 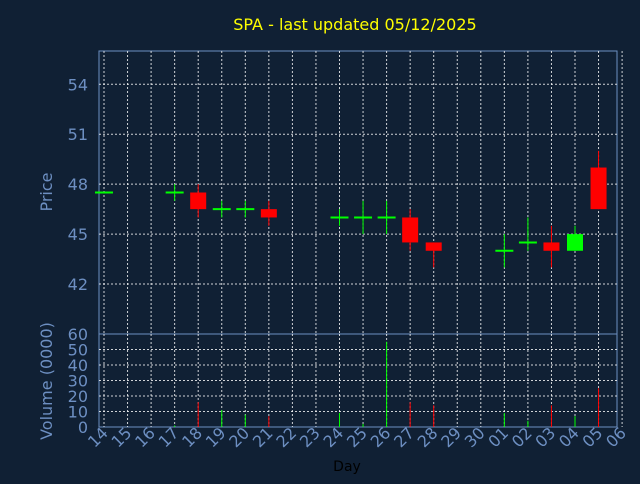 I want to click on price-tick-label: 48, so click(x=78, y=184).